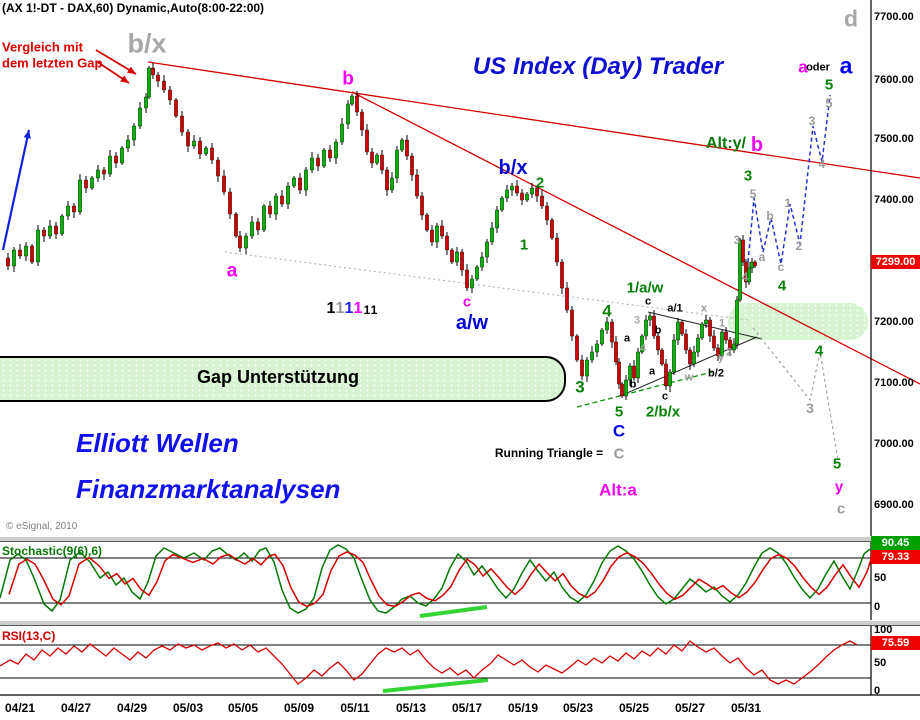  What do you see at coordinates (52, 63) in the screenshot?
I see `wave-label-dem-letzten-gap: dem letzten Gap` at bounding box center [52, 63].